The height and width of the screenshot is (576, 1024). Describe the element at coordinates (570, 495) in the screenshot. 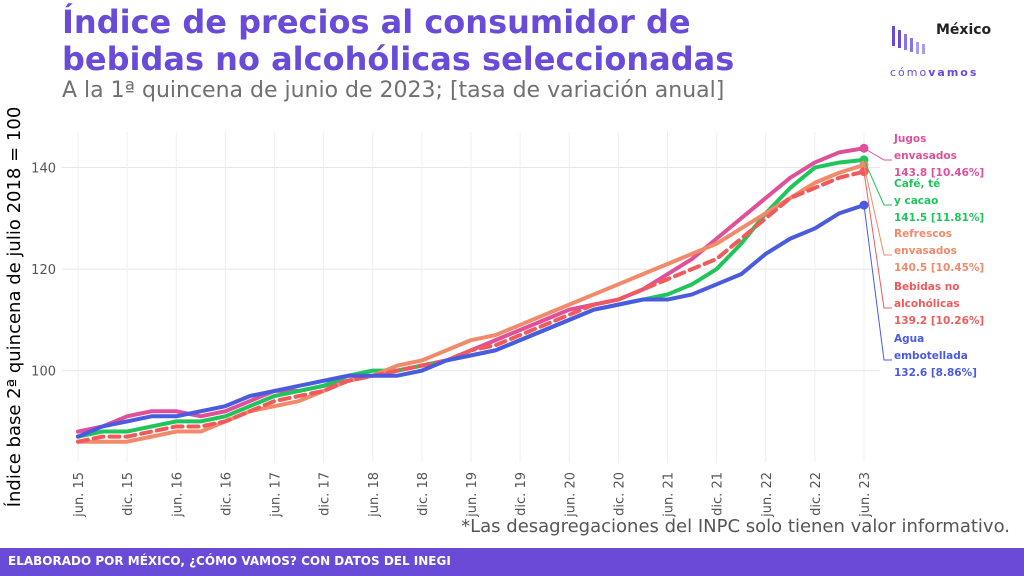

I see `x-tick-label: jun. 20` at that location.